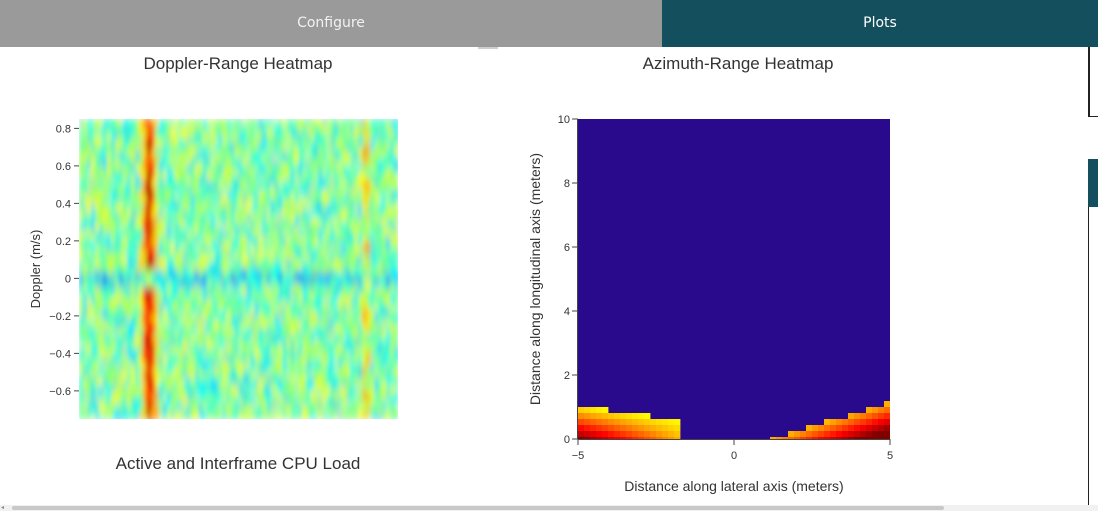 This screenshot has width=1098, height=511. Describe the element at coordinates (331, 23) in the screenshot. I see `tab-configure: Configure` at that location.